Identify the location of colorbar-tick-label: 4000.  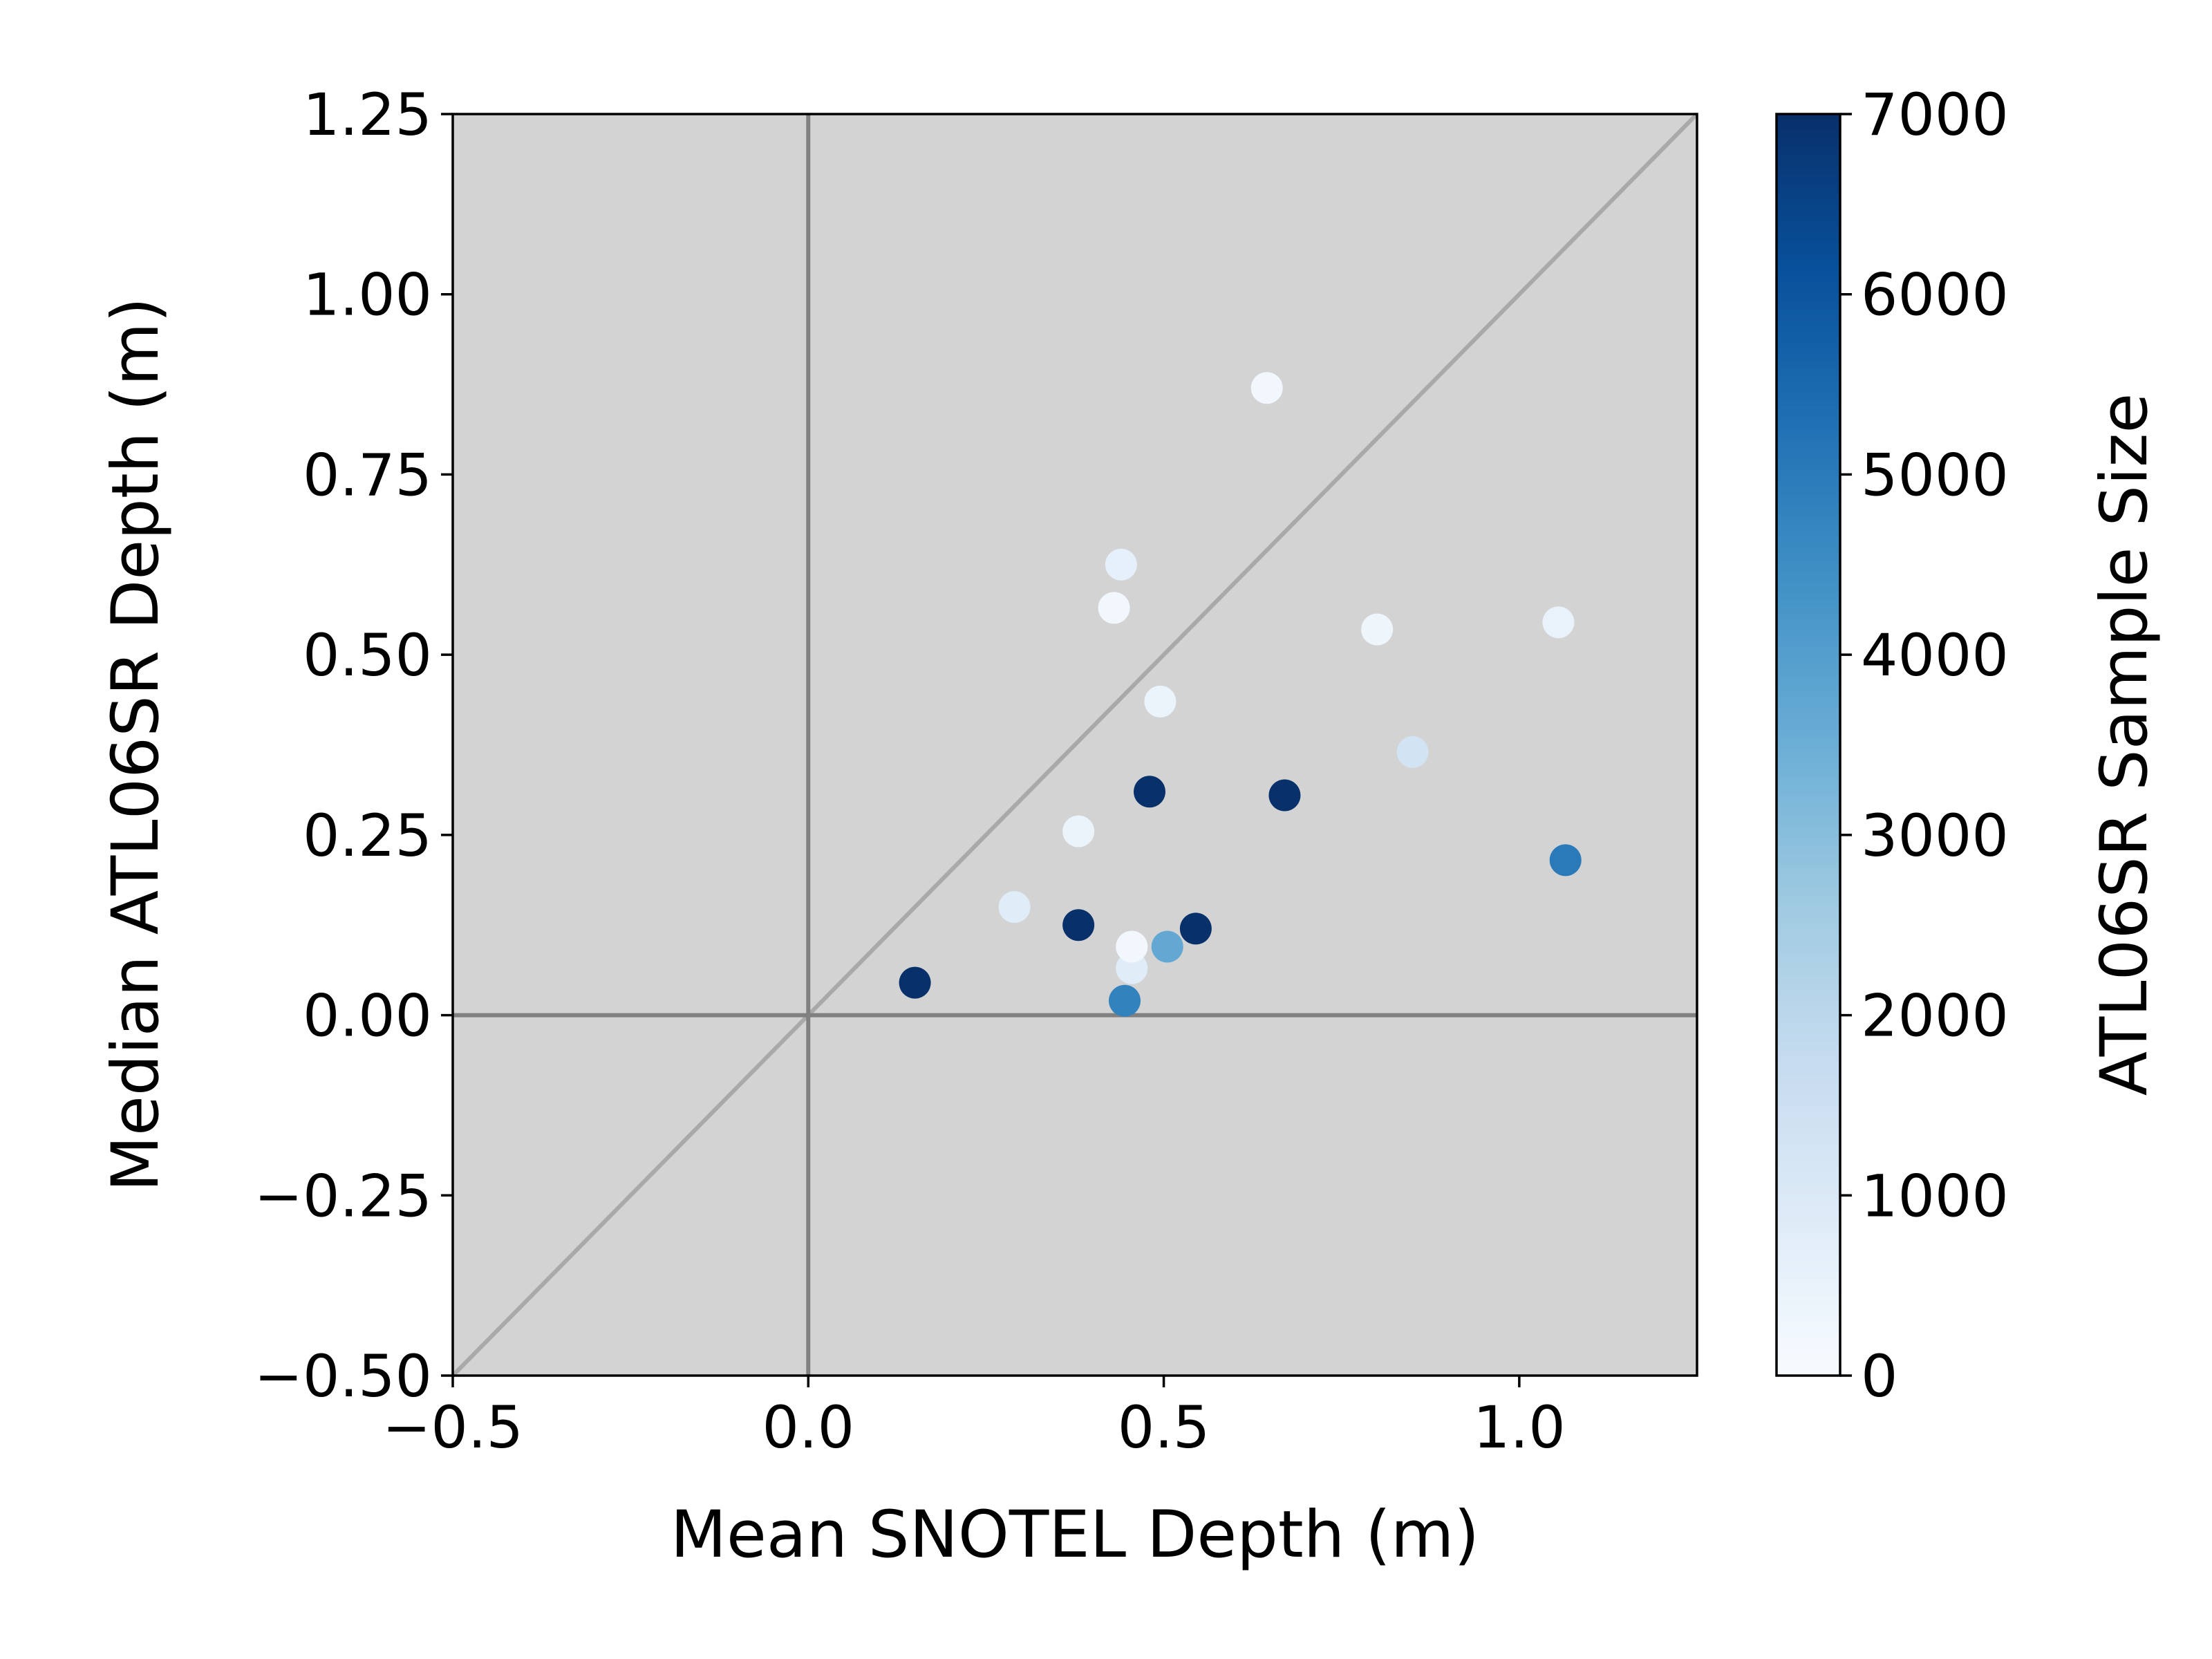
(1935, 655).